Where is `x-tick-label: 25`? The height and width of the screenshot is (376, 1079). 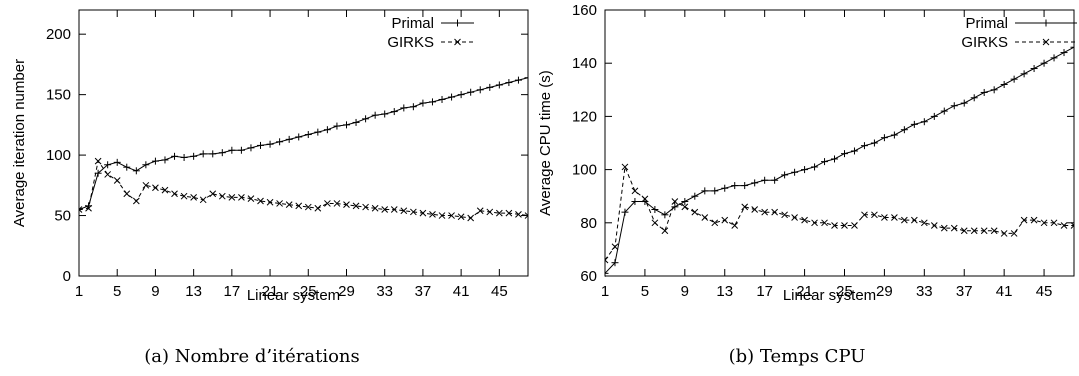
x-tick-label: 25 is located at coordinates (308, 291).